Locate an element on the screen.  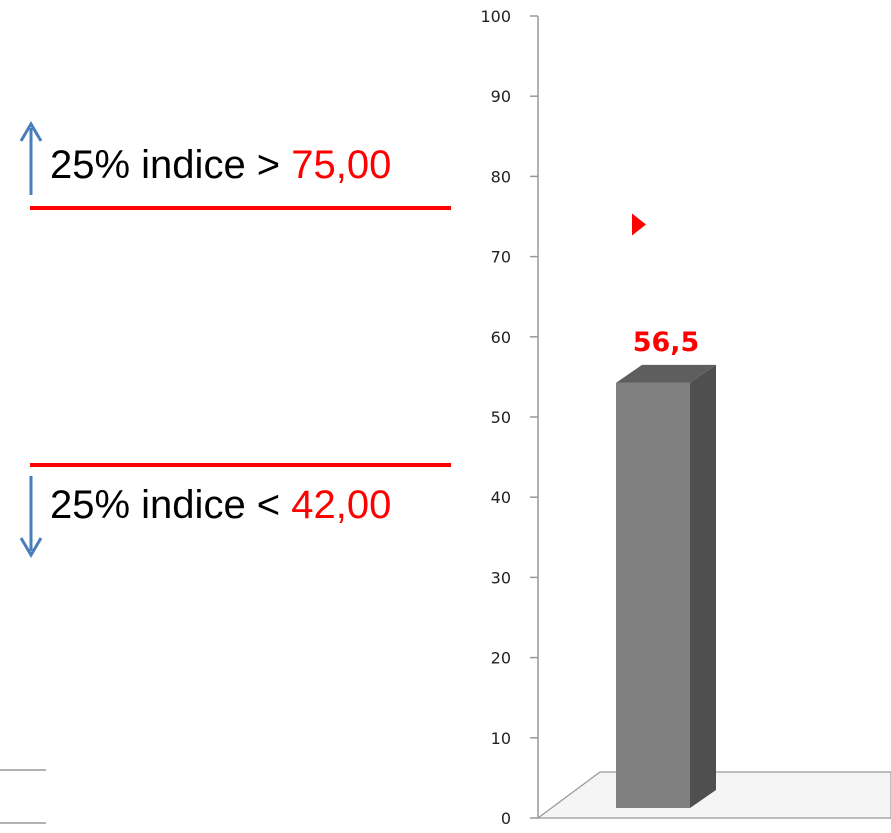
arrows-group is located at coordinates (31, 339).